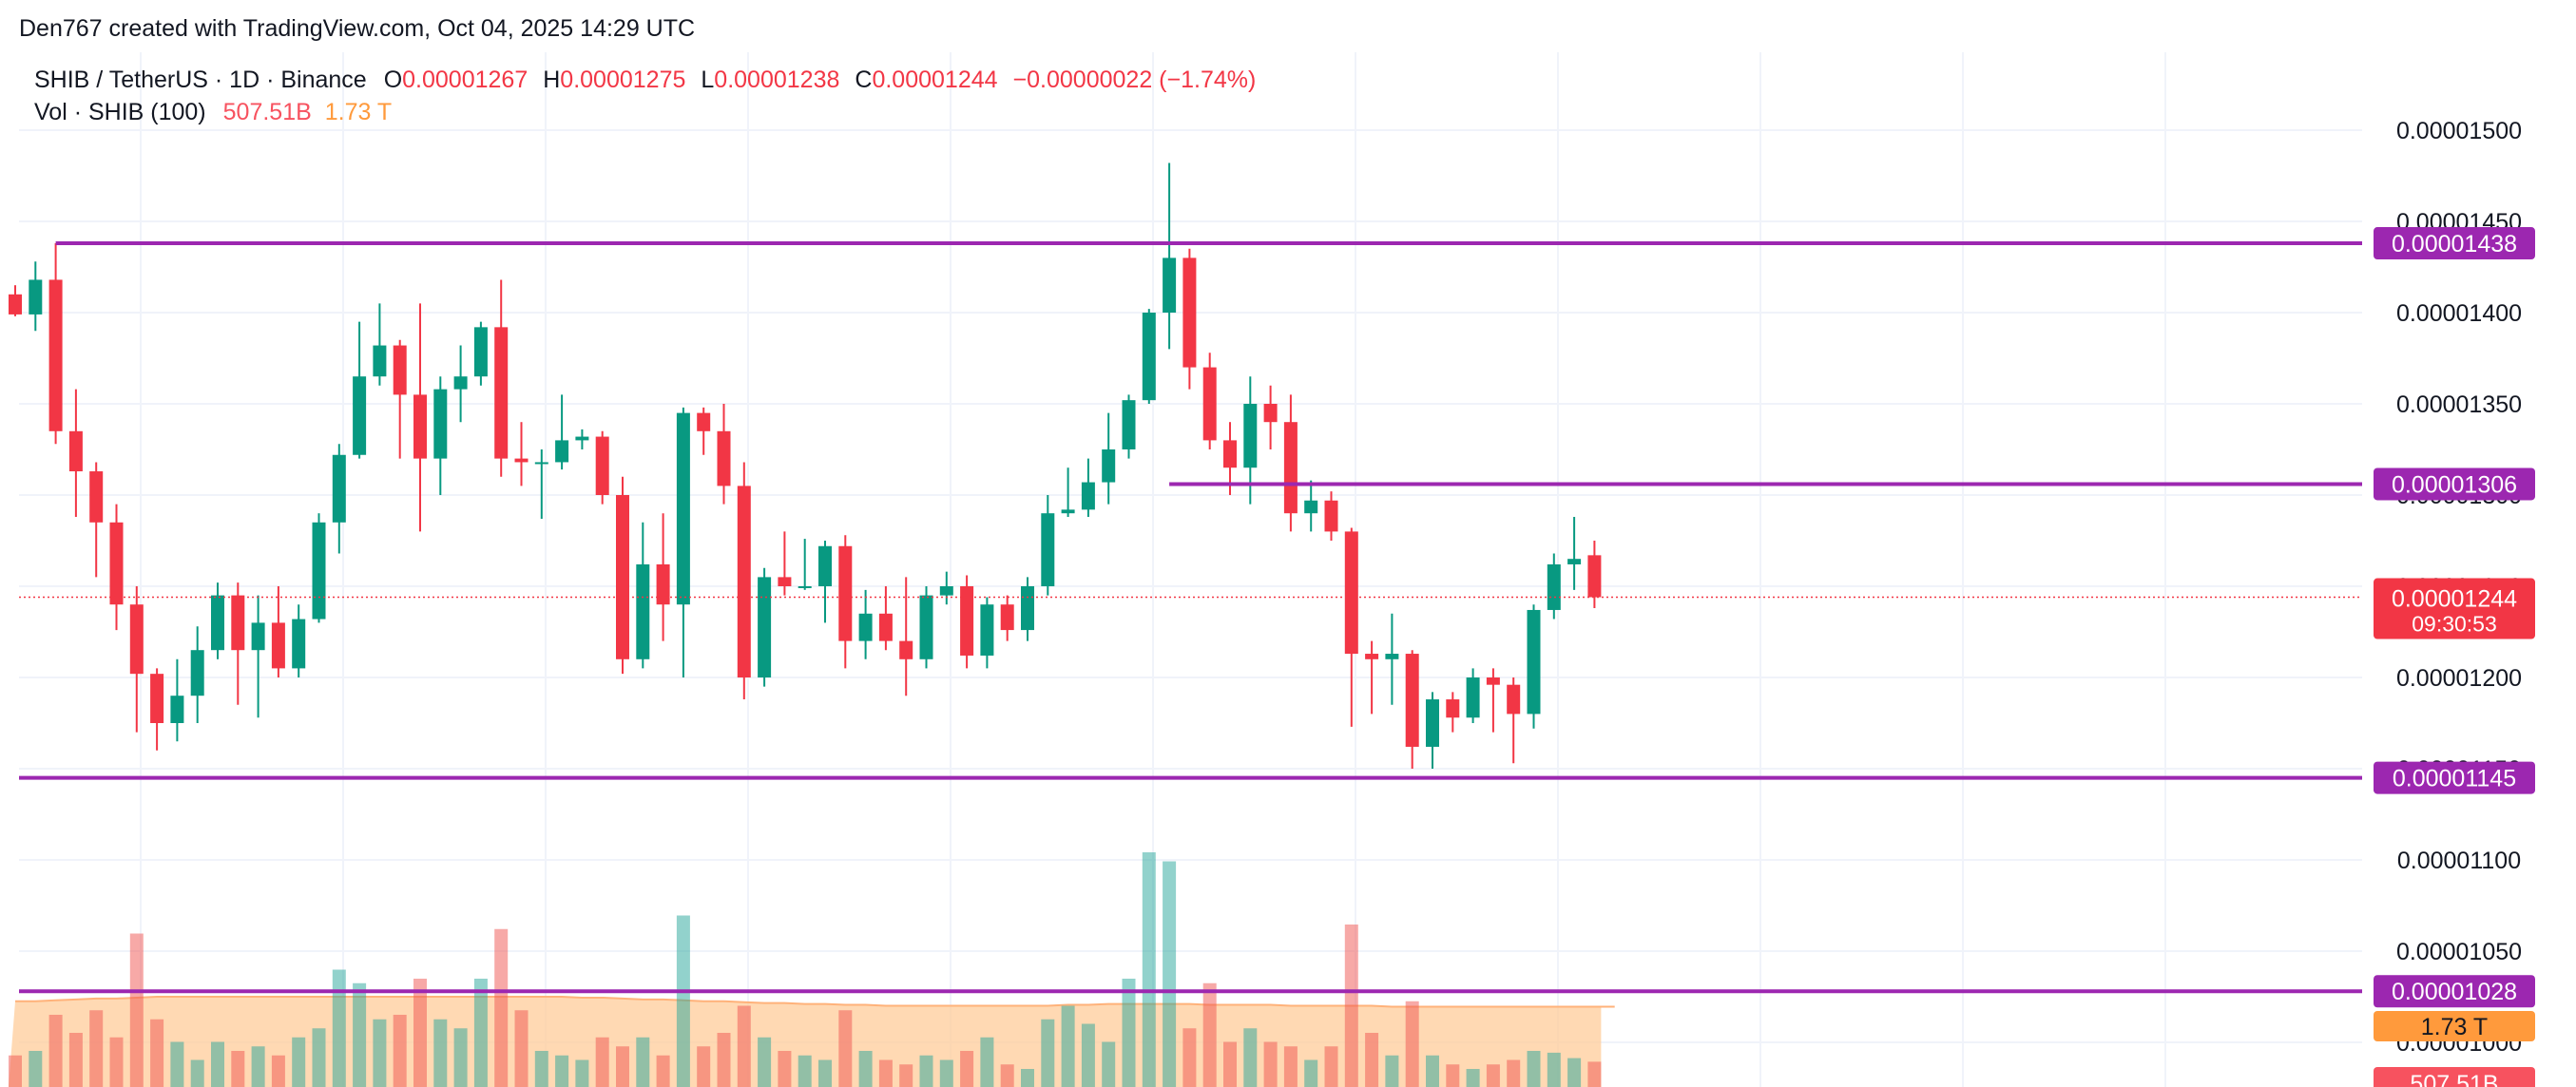  Describe the element at coordinates (201, 80) in the screenshot. I see `symbol-label: SHIB / TetherUS · 1D · Binance` at that location.